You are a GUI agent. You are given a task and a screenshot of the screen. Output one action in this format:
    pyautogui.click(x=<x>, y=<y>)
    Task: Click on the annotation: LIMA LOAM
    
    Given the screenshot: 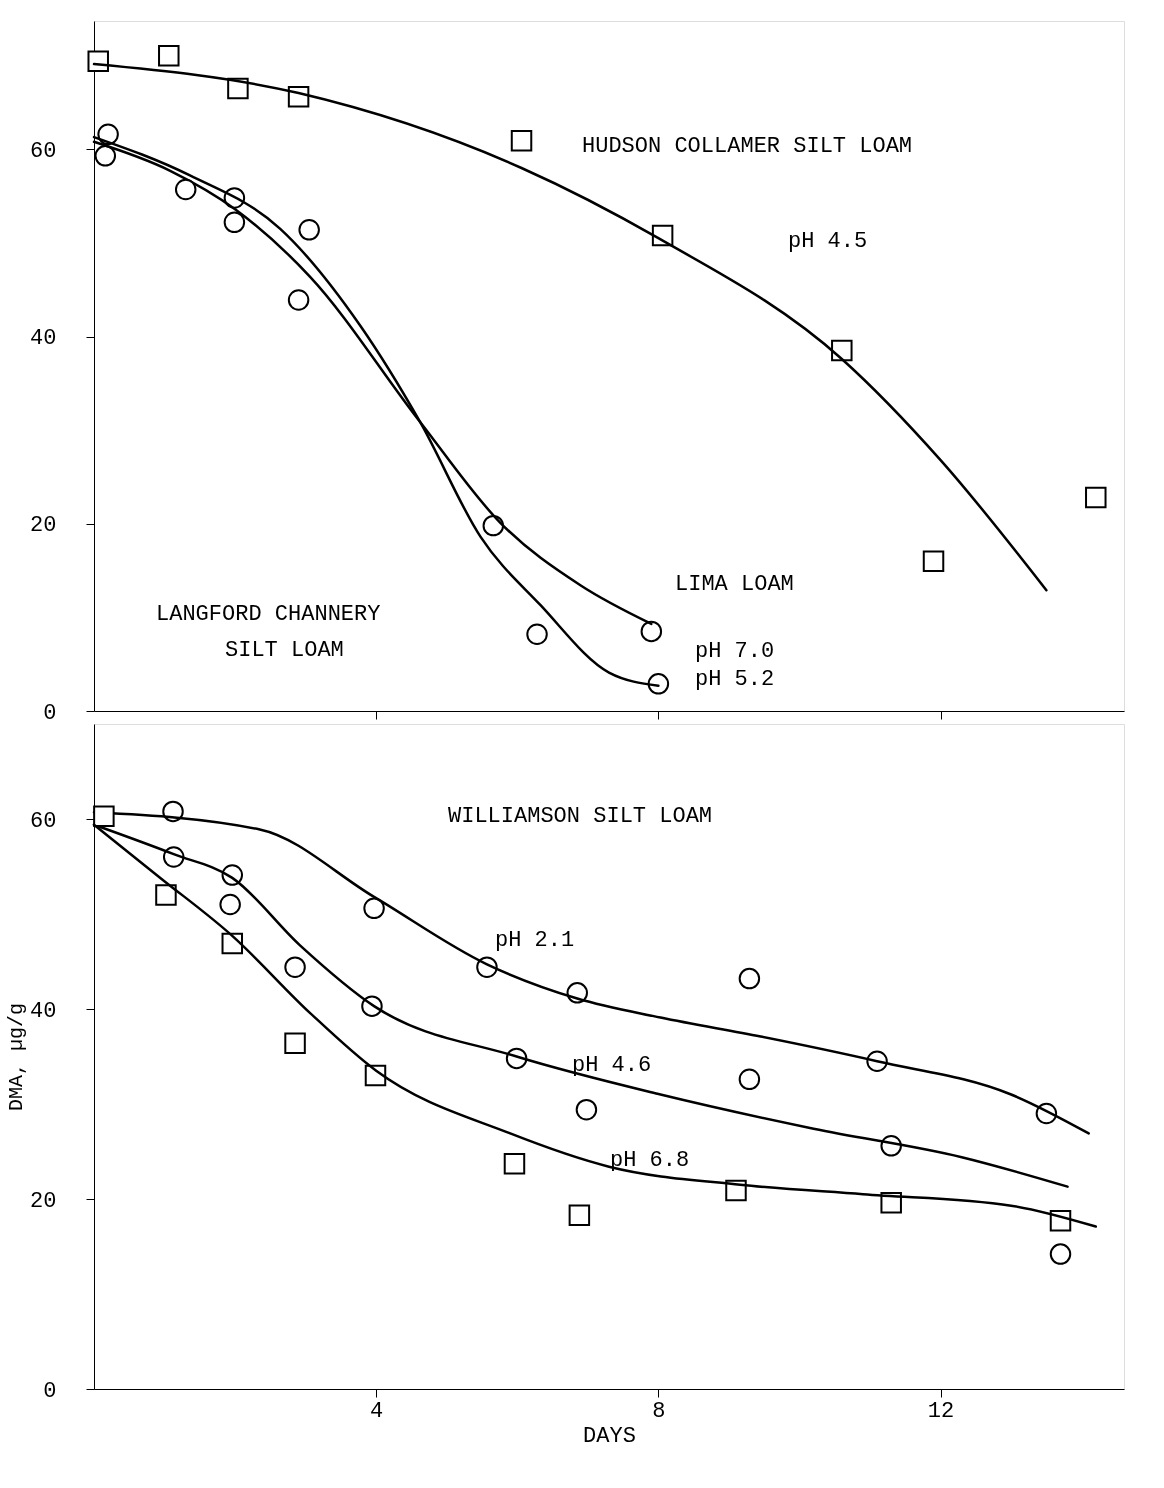 What is the action you would take?
    pyautogui.click(x=734, y=584)
    